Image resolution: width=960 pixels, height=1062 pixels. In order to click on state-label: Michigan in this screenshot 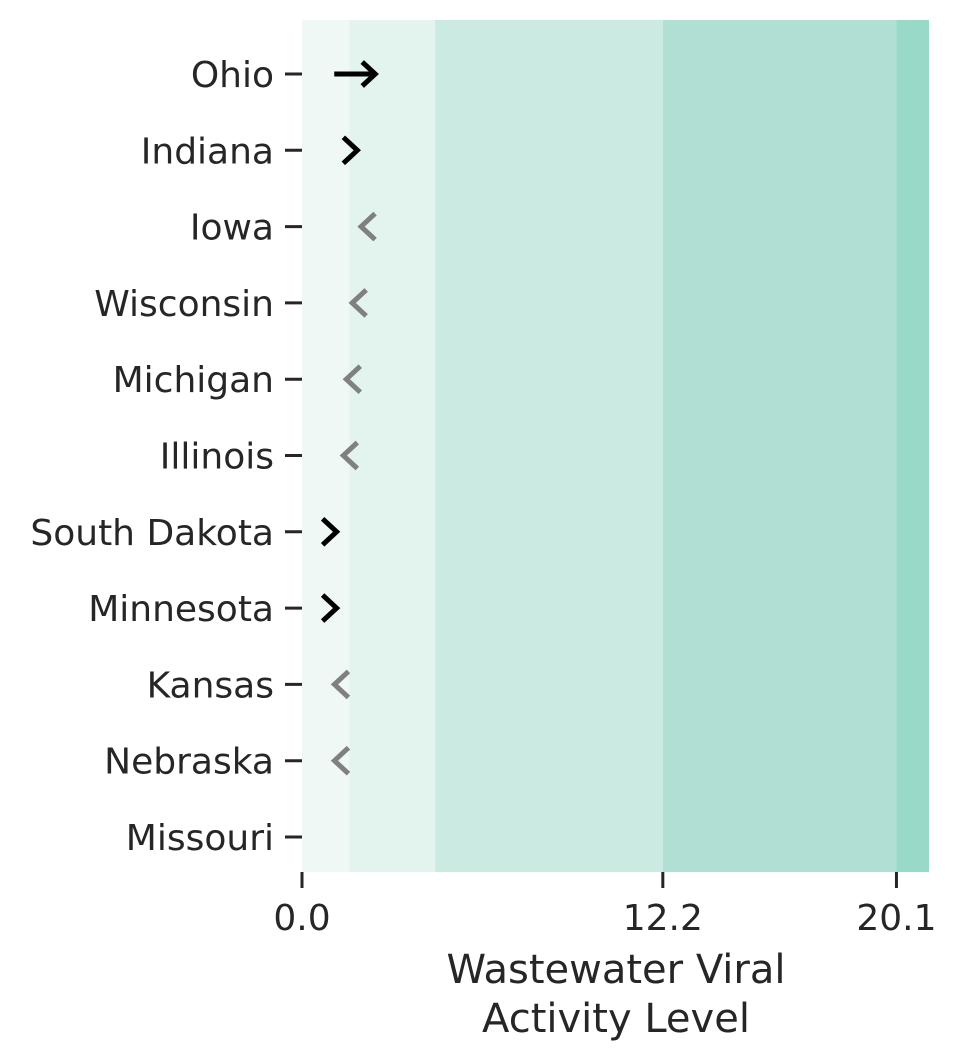, I will do `click(193, 380)`.